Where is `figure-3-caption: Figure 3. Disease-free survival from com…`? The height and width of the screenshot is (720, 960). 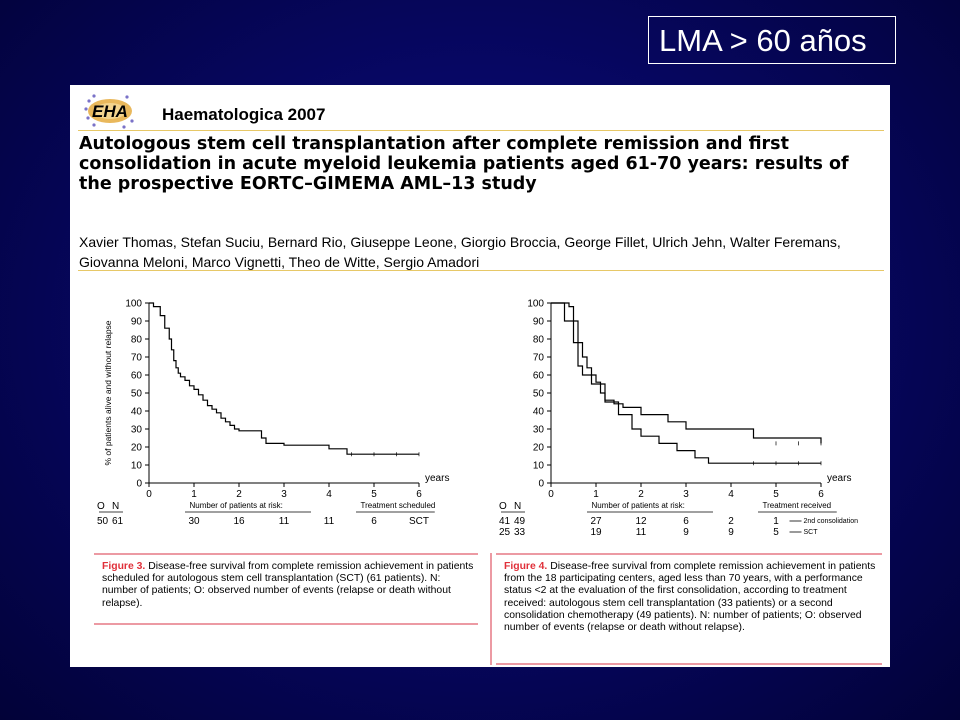
figure-3-caption: Figure 3. Disease-free survival from com… is located at coordinates (286, 589).